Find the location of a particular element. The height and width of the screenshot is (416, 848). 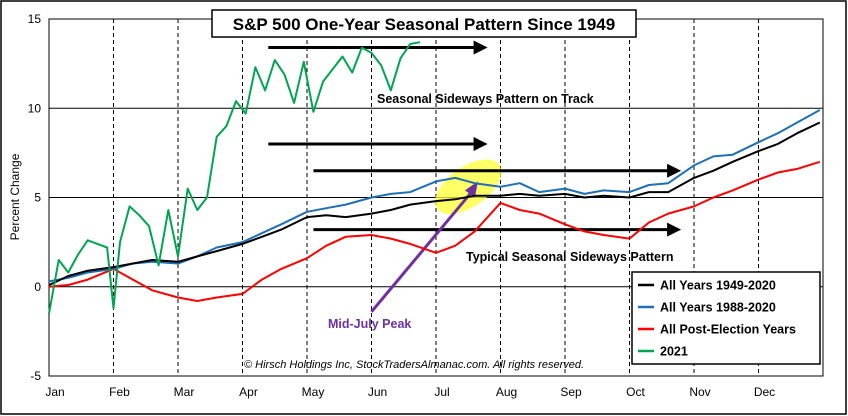

y-tick-label: 10 is located at coordinates (35, 108).